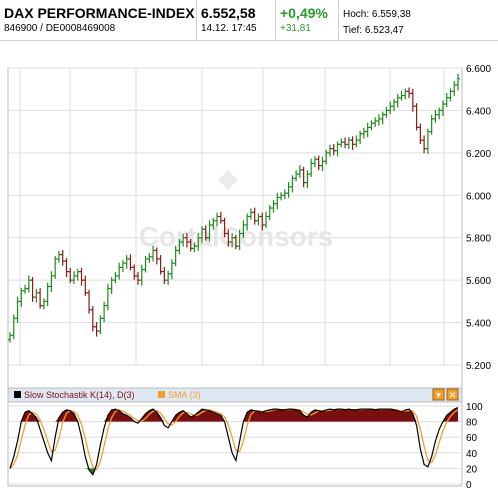 Image resolution: width=498 pixels, height=494 pixels. Describe the element at coordinates (17, 394) in the screenshot. I see `stoch-legend-swatch` at that location.